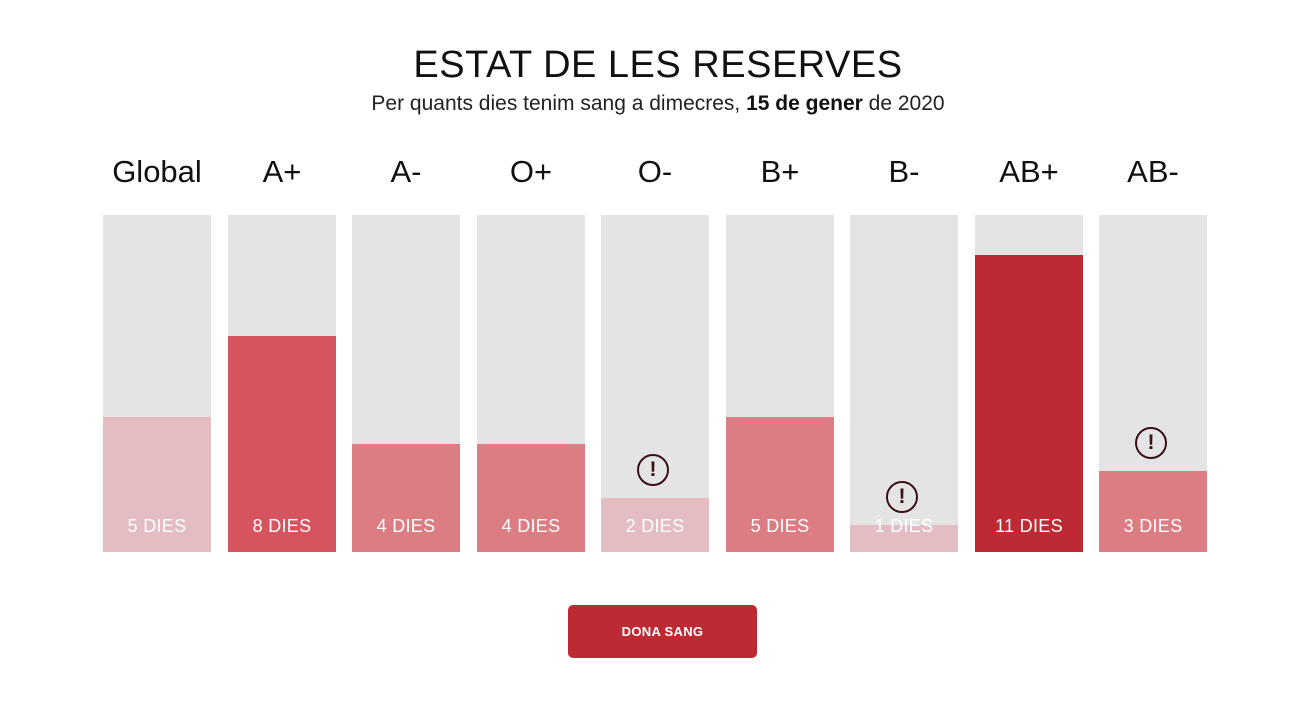  What do you see at coordinates (655, 171) in the screenshot?
I see `category-label: O-` at bounding box center [655, 171].